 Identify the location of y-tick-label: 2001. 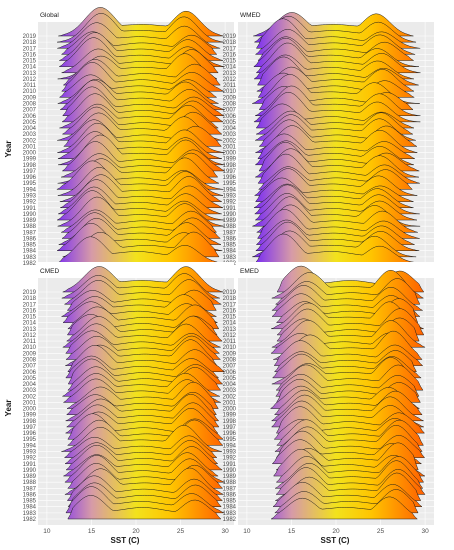
(230, 147).